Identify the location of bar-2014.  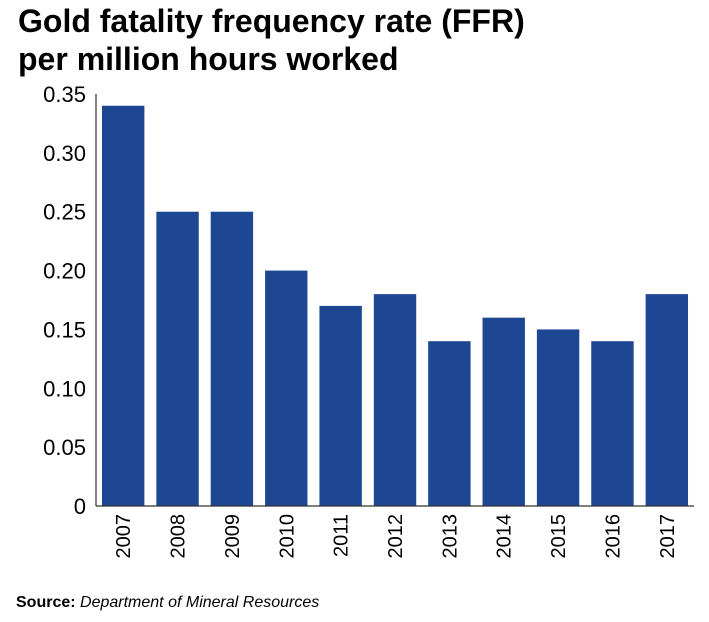
(503, 411).